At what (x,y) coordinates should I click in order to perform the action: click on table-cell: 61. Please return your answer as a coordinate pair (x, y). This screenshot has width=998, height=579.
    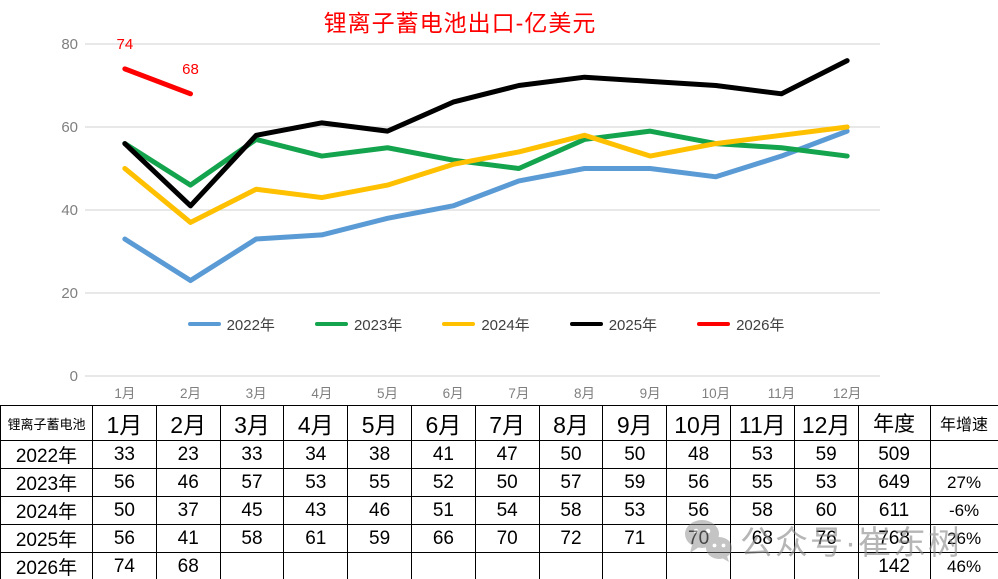
    Looking at the image, I should click on (316, 538).